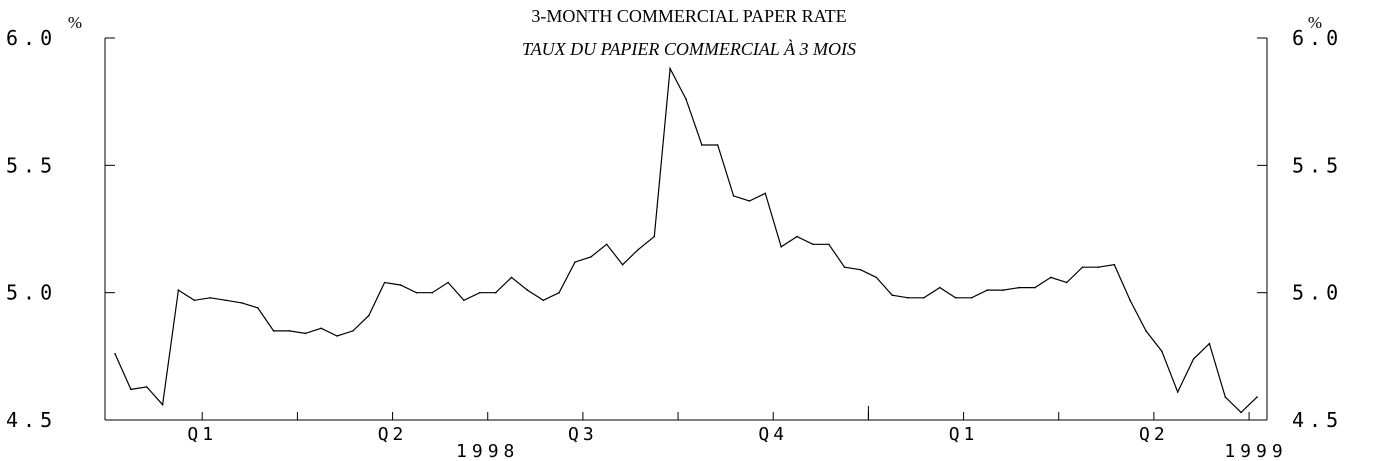 This screenshot has width=1378, height=461. I want to click on x-year-label: 1999, so click(1255, 451).